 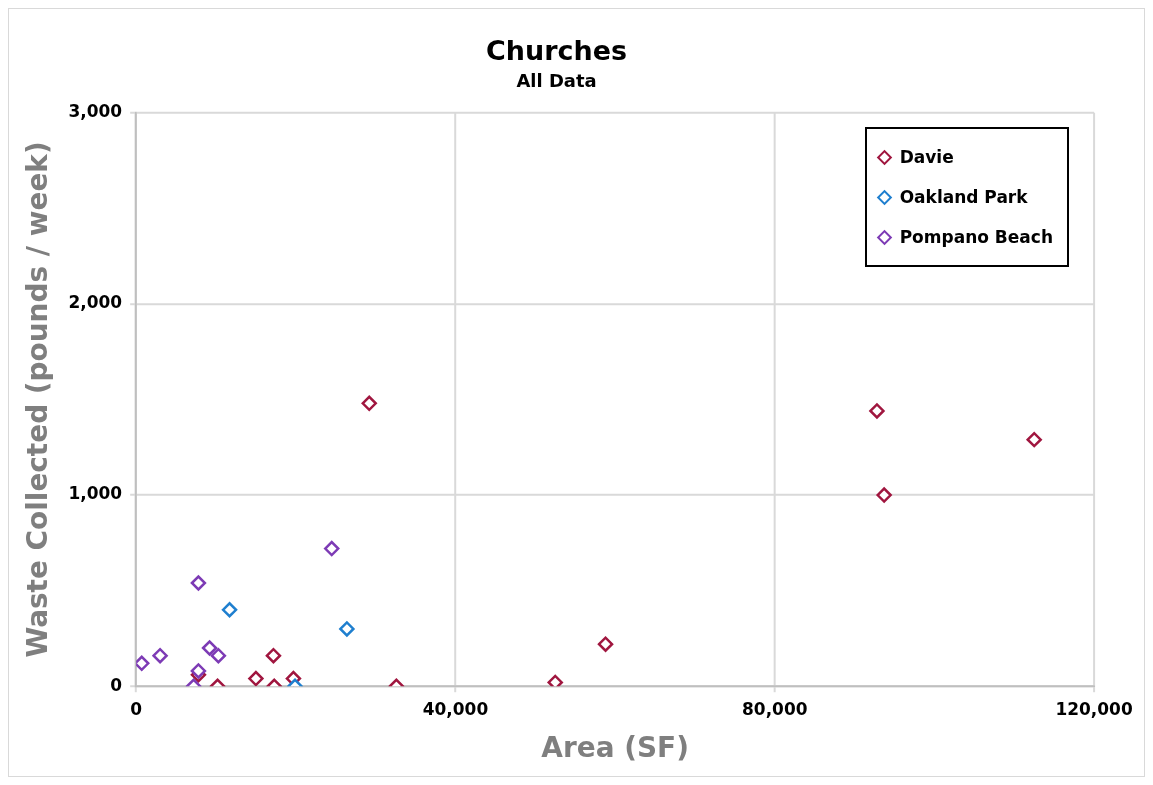 I want to click on legend-label: Oakland Park, so click(x=963, y=197).